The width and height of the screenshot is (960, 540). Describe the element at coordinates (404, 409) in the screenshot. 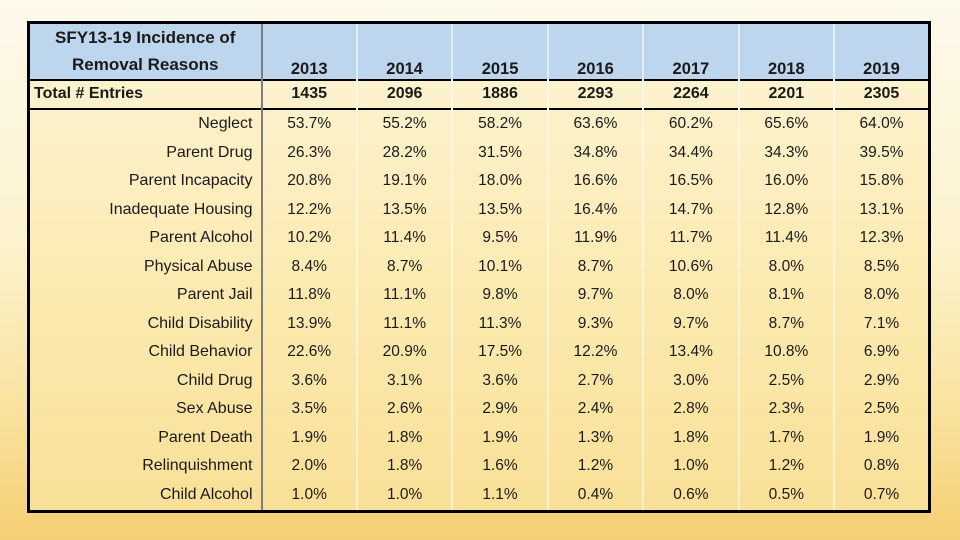

I see `percent-cell-2014: 2.6%` at that location.